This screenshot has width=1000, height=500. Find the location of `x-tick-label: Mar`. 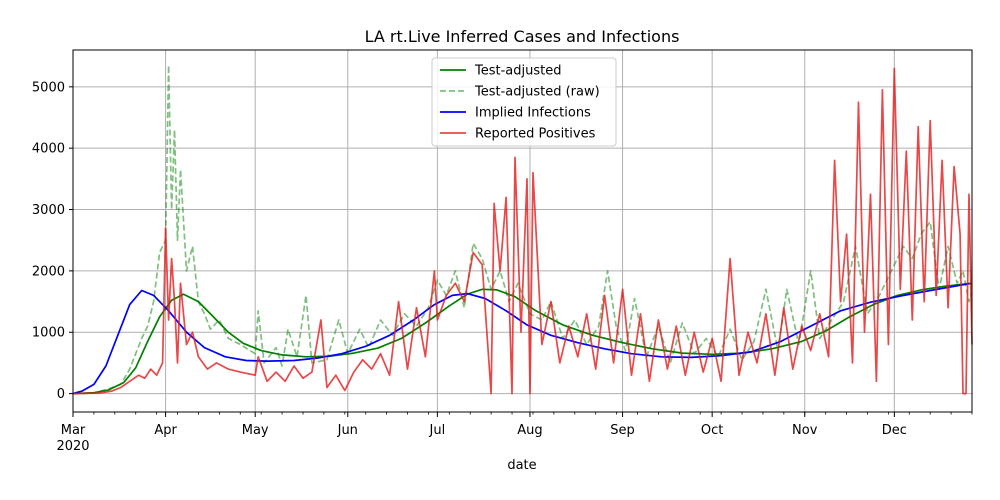

x-tick-label: Mar is located at coordinates (73, 430).